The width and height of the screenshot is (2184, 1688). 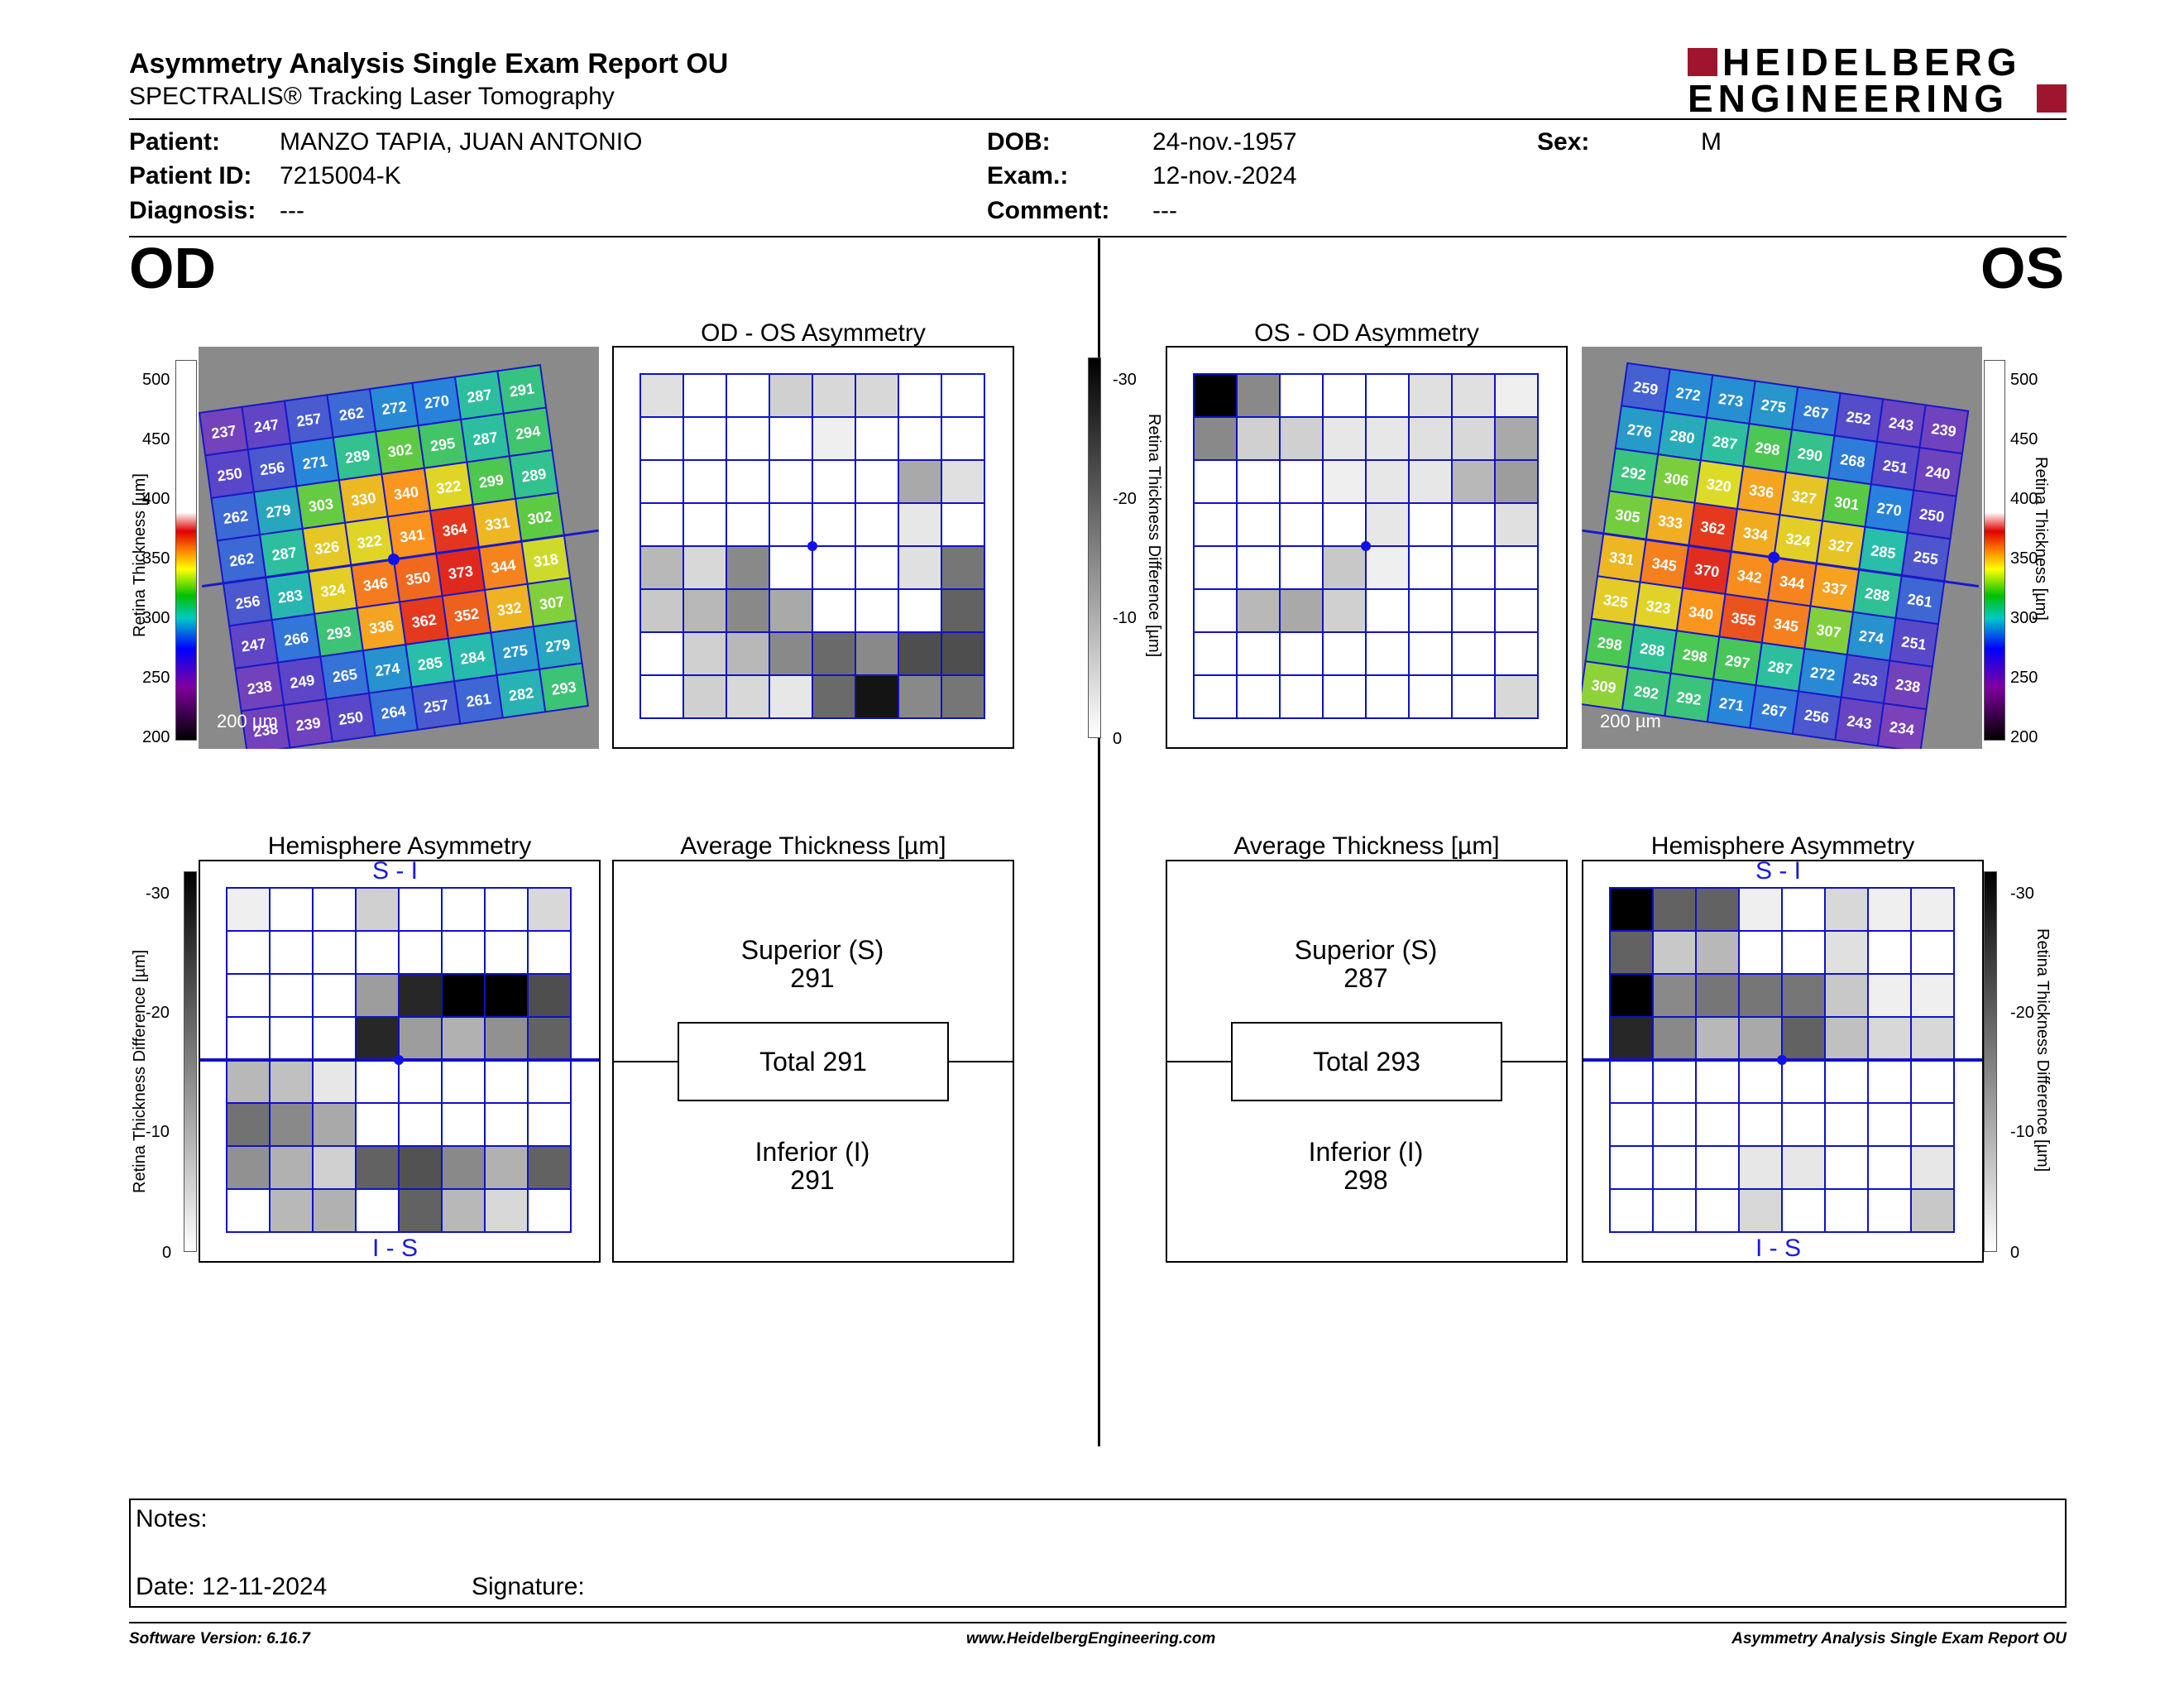 I want to click on thickness-value: 352, so click(x=467, y=615).